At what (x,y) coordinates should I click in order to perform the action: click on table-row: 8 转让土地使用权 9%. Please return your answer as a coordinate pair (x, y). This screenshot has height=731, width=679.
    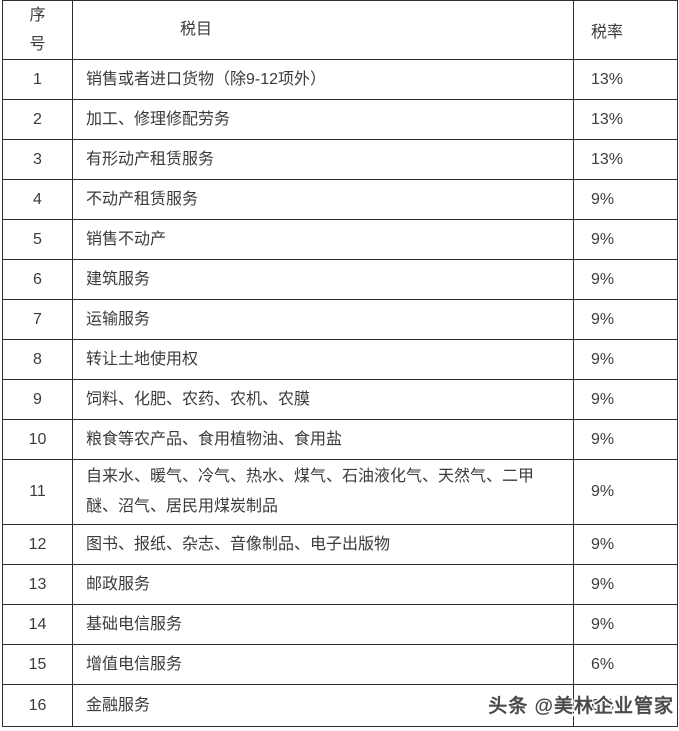
    Looking at the image, I should click on (340, 359).